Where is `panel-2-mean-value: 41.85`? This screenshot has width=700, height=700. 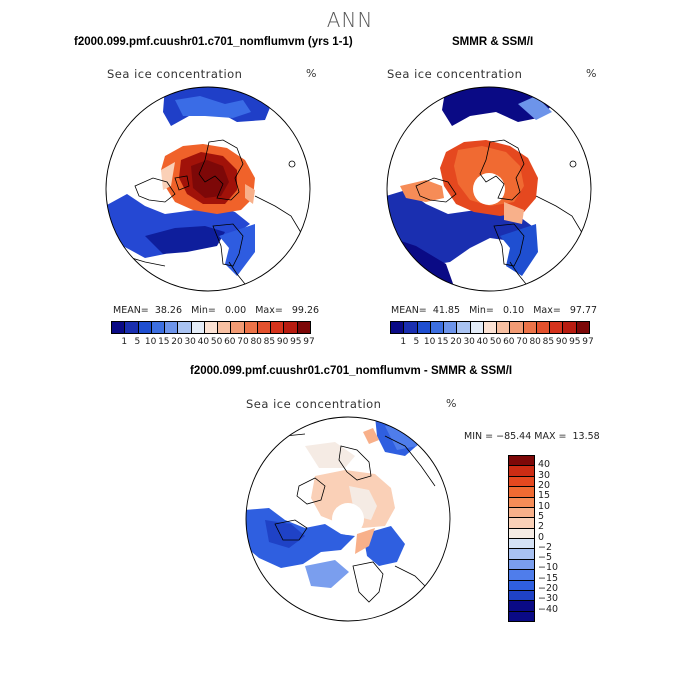 panel-2-mean-value: 41.85 is located at coordinates (446, 310).